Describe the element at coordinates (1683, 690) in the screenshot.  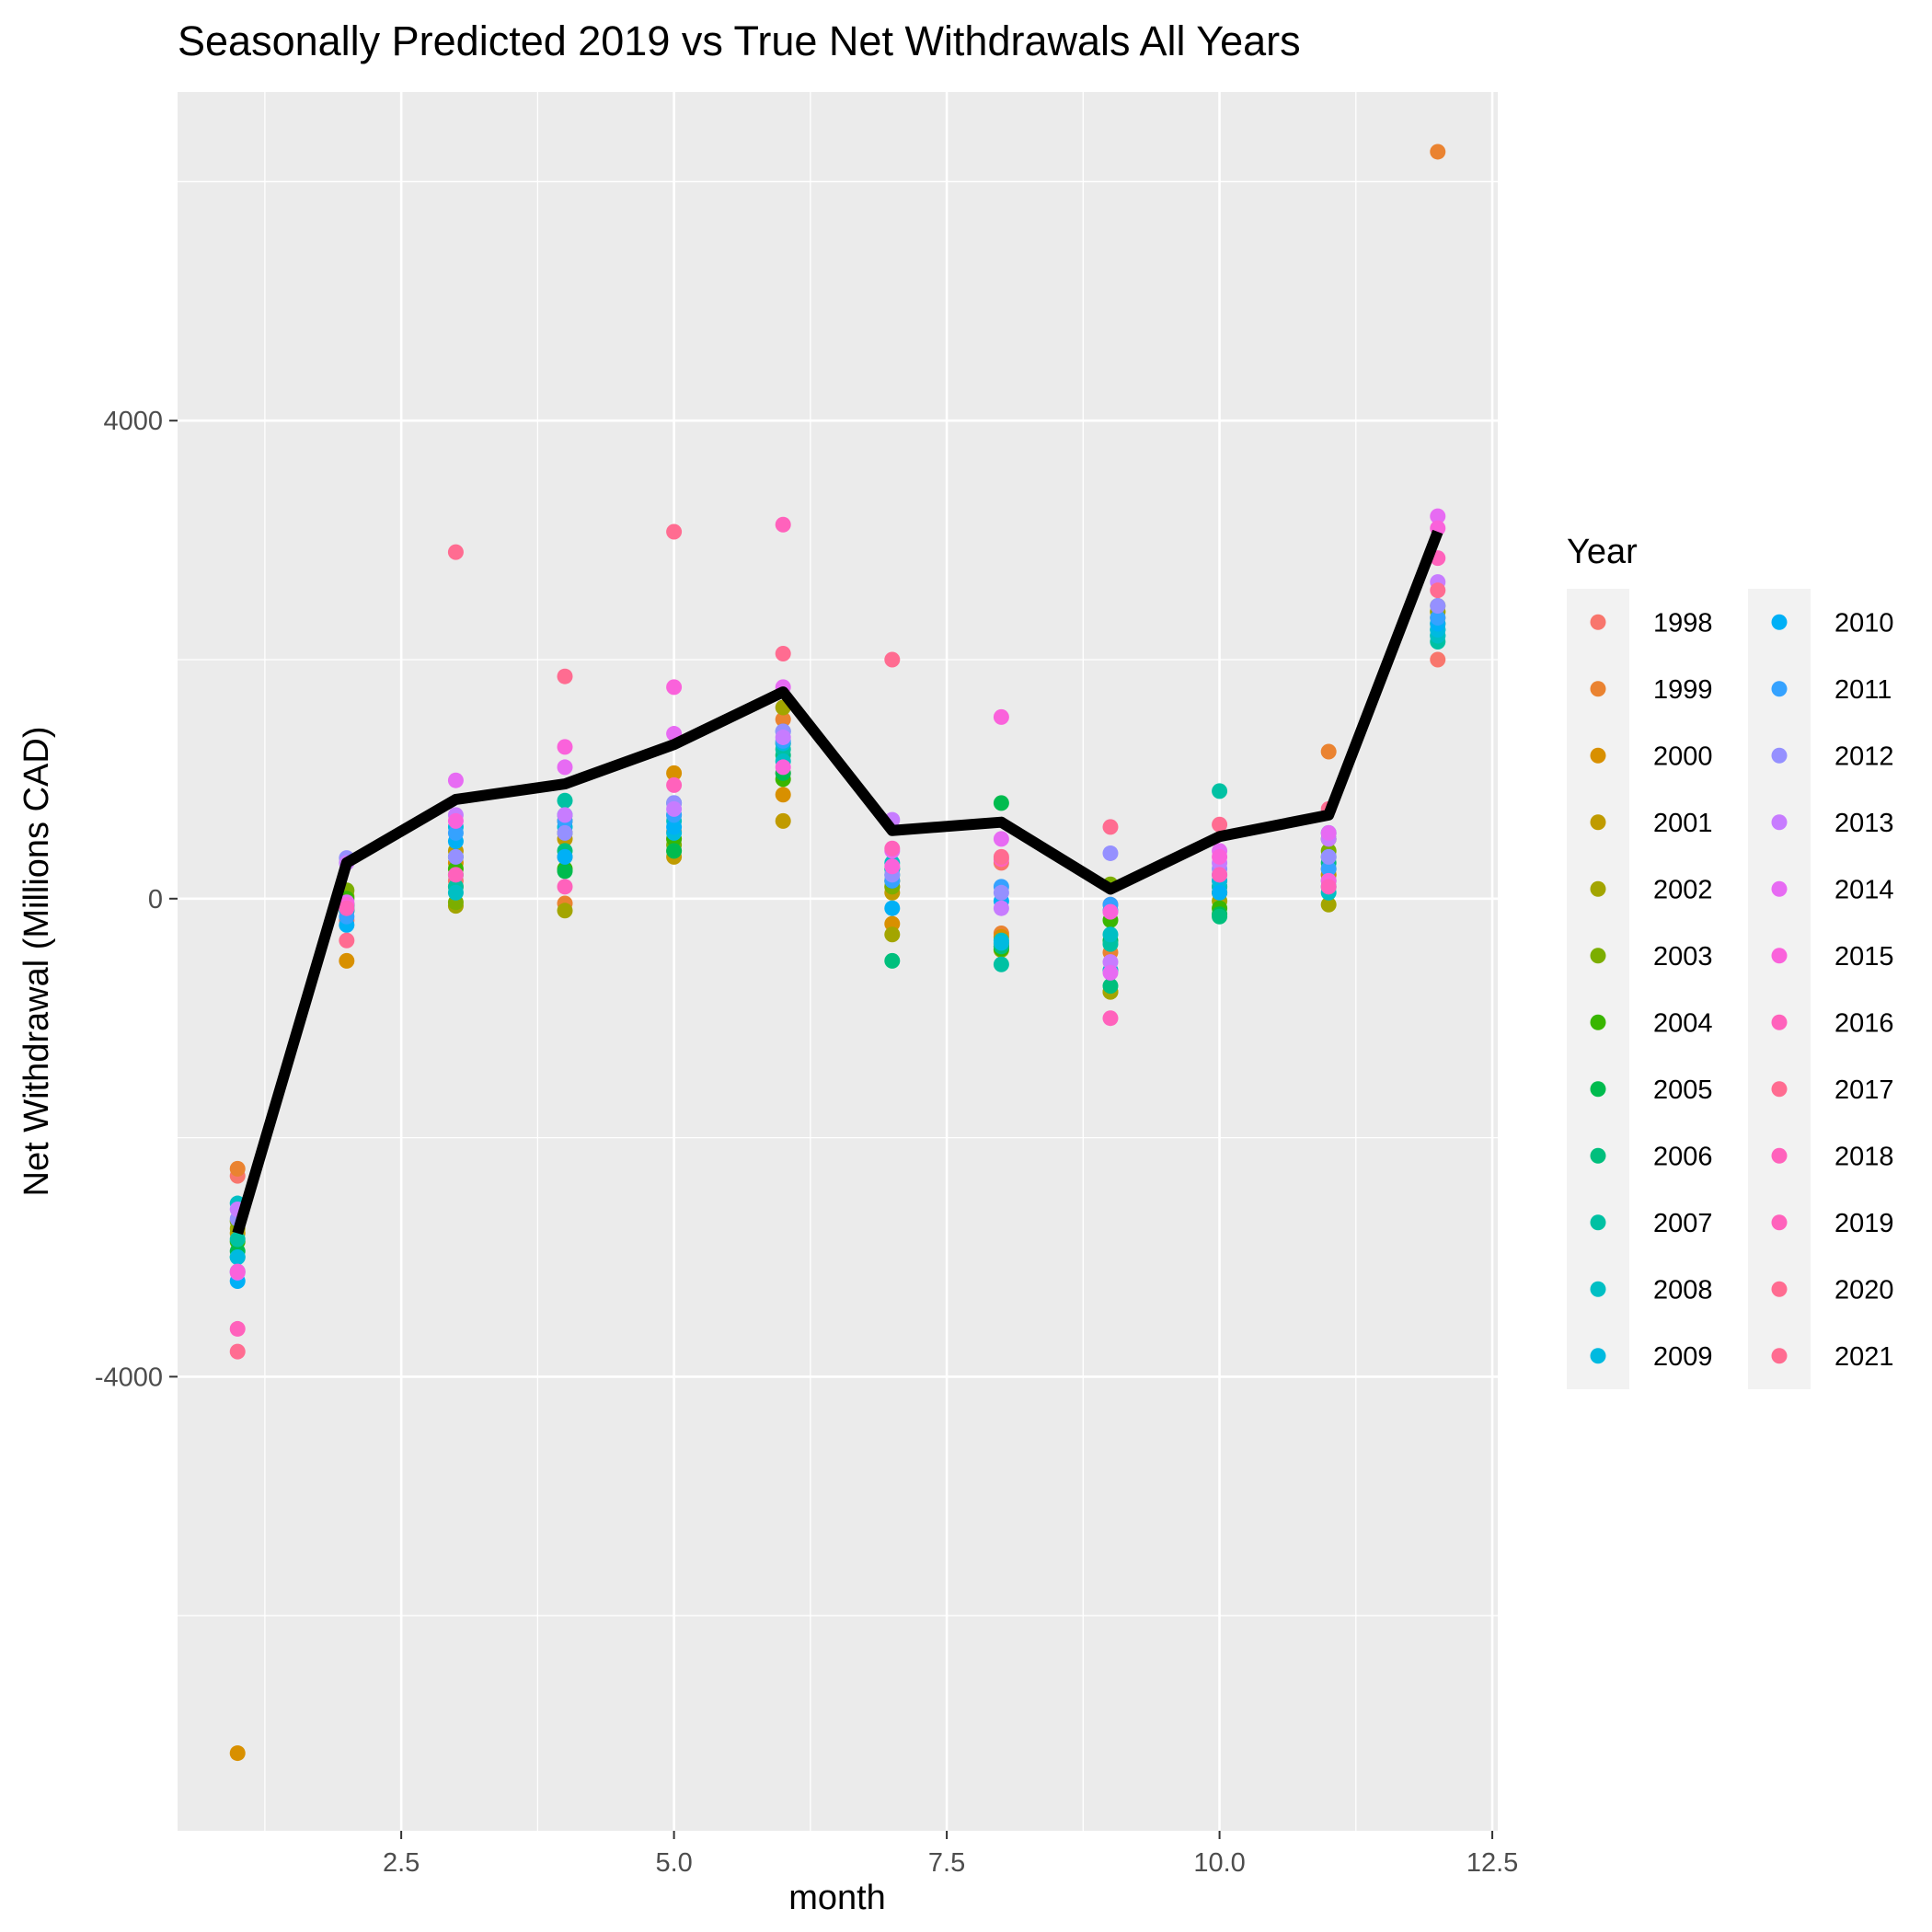
I see `legend-label: 1999` at that location.